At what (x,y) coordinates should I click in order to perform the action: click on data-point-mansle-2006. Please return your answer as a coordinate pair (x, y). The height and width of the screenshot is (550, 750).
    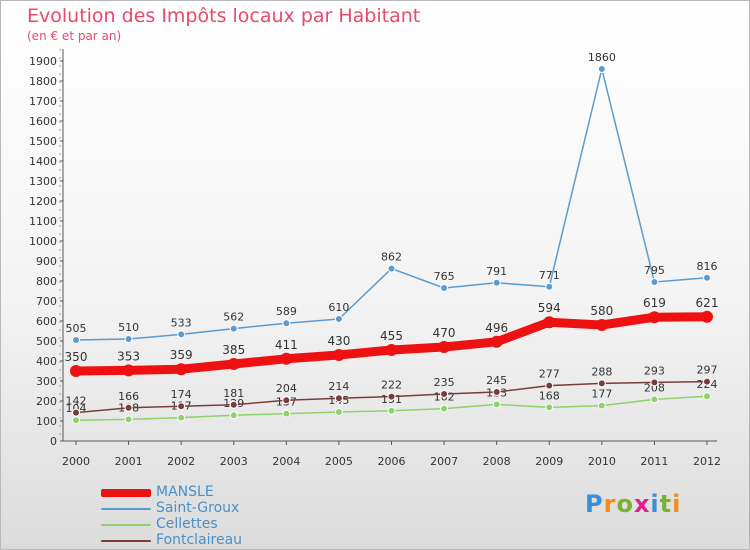
    Looking at the image, I should click on (391, 350).